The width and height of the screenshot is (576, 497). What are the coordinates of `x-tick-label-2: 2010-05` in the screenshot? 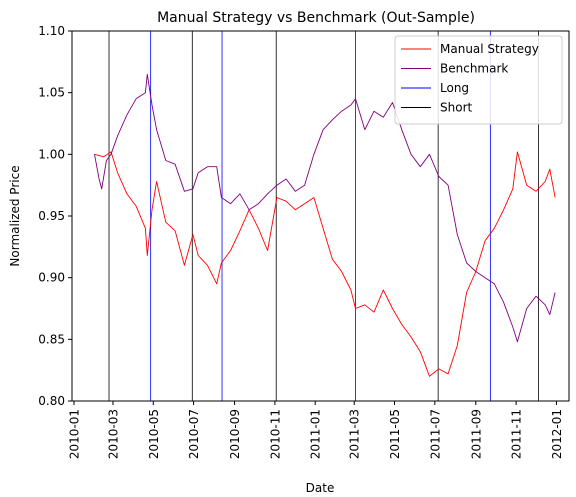 It's located at (154, 434).